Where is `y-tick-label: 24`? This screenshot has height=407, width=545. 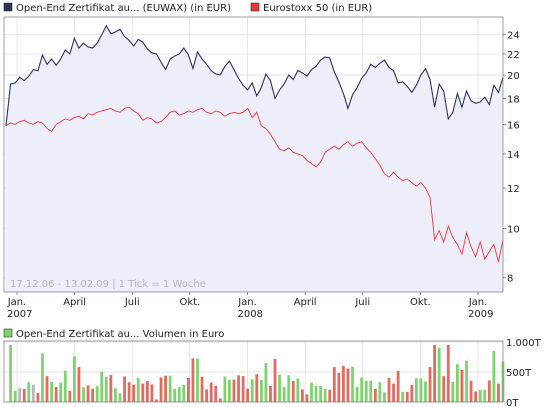
y-tick-label: 24 is located at coordinates (513, 36).